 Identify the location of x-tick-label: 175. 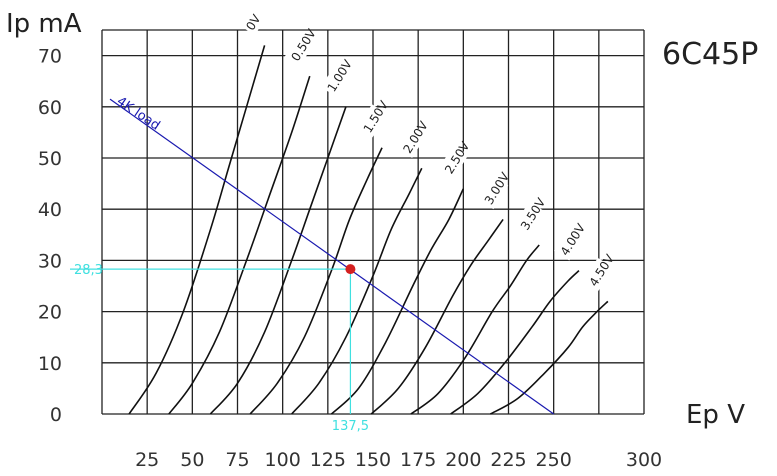
(418, 460).